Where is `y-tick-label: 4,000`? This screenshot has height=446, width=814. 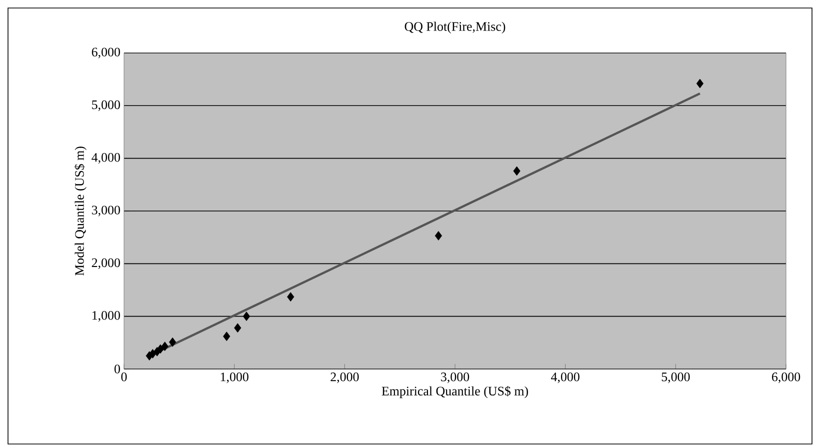
y-tick-label: 4,000 is located at coordinates (106, 158).